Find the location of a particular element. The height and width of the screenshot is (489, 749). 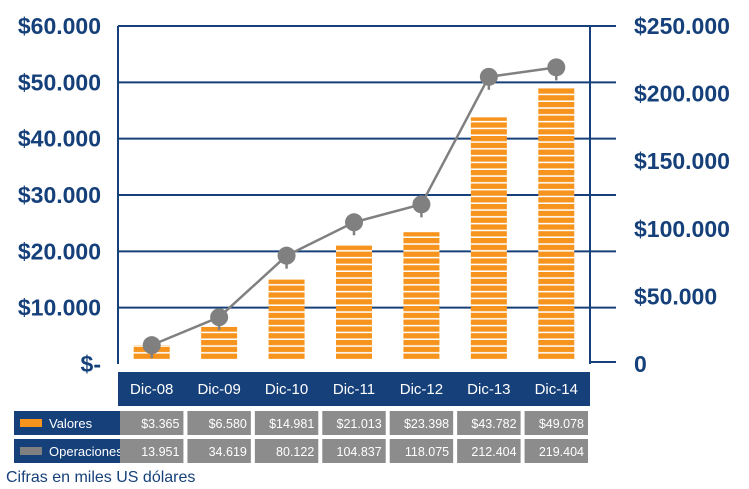

legend-swatch-operaciones is located at coordinates (31, 451).